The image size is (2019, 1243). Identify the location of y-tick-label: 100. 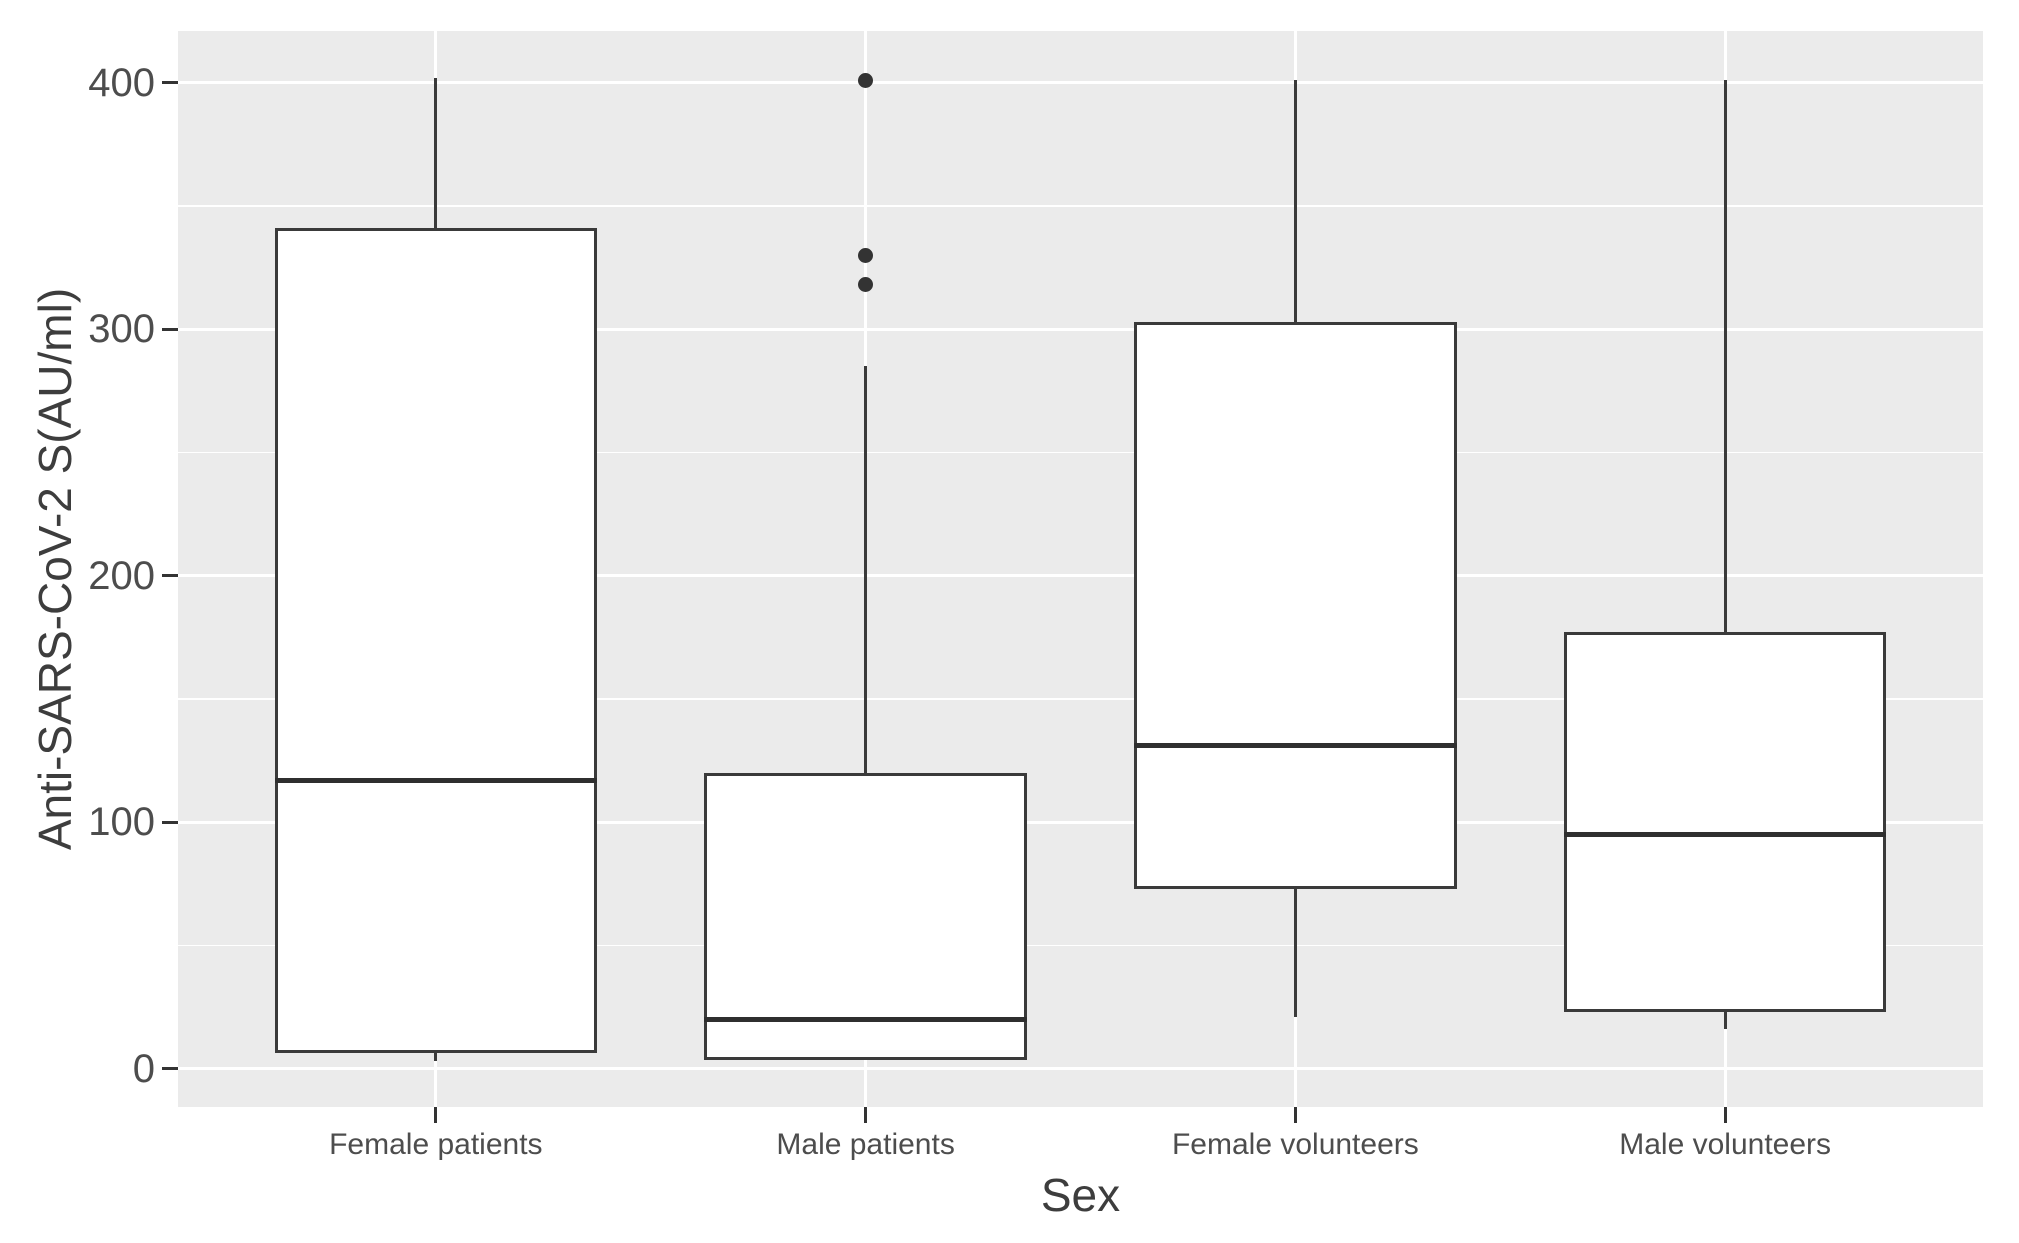
(121, 822).